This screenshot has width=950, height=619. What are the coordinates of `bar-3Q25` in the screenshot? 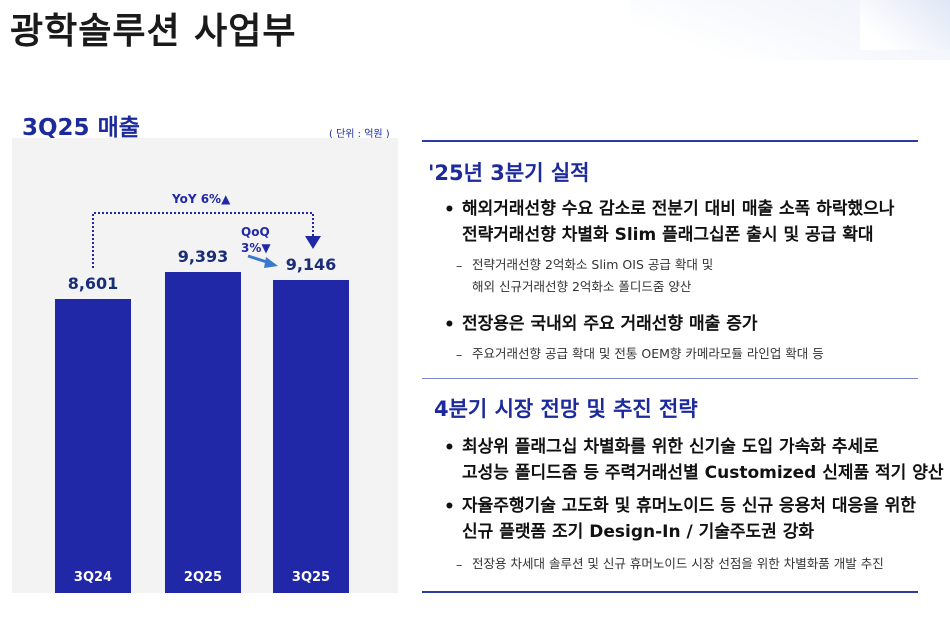 It's located at (311, 436).